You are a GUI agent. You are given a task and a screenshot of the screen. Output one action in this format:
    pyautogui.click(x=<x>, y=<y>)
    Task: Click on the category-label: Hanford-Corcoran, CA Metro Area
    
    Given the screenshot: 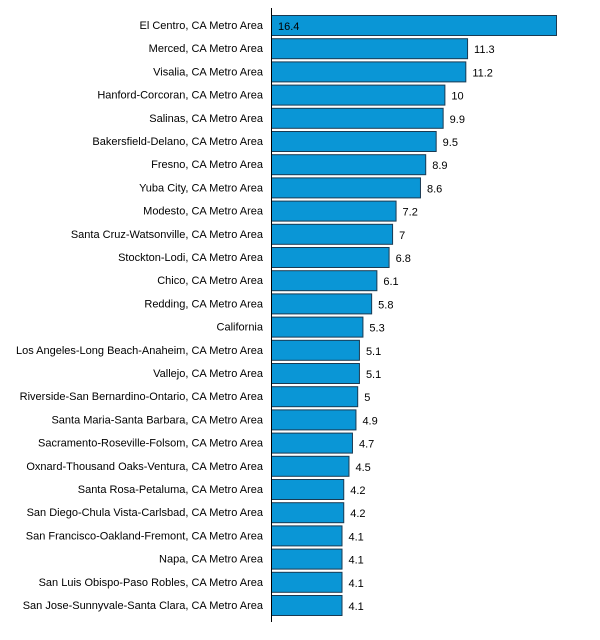 What is the action you would take?
    pyautogui.click(x=180, y=96)
    